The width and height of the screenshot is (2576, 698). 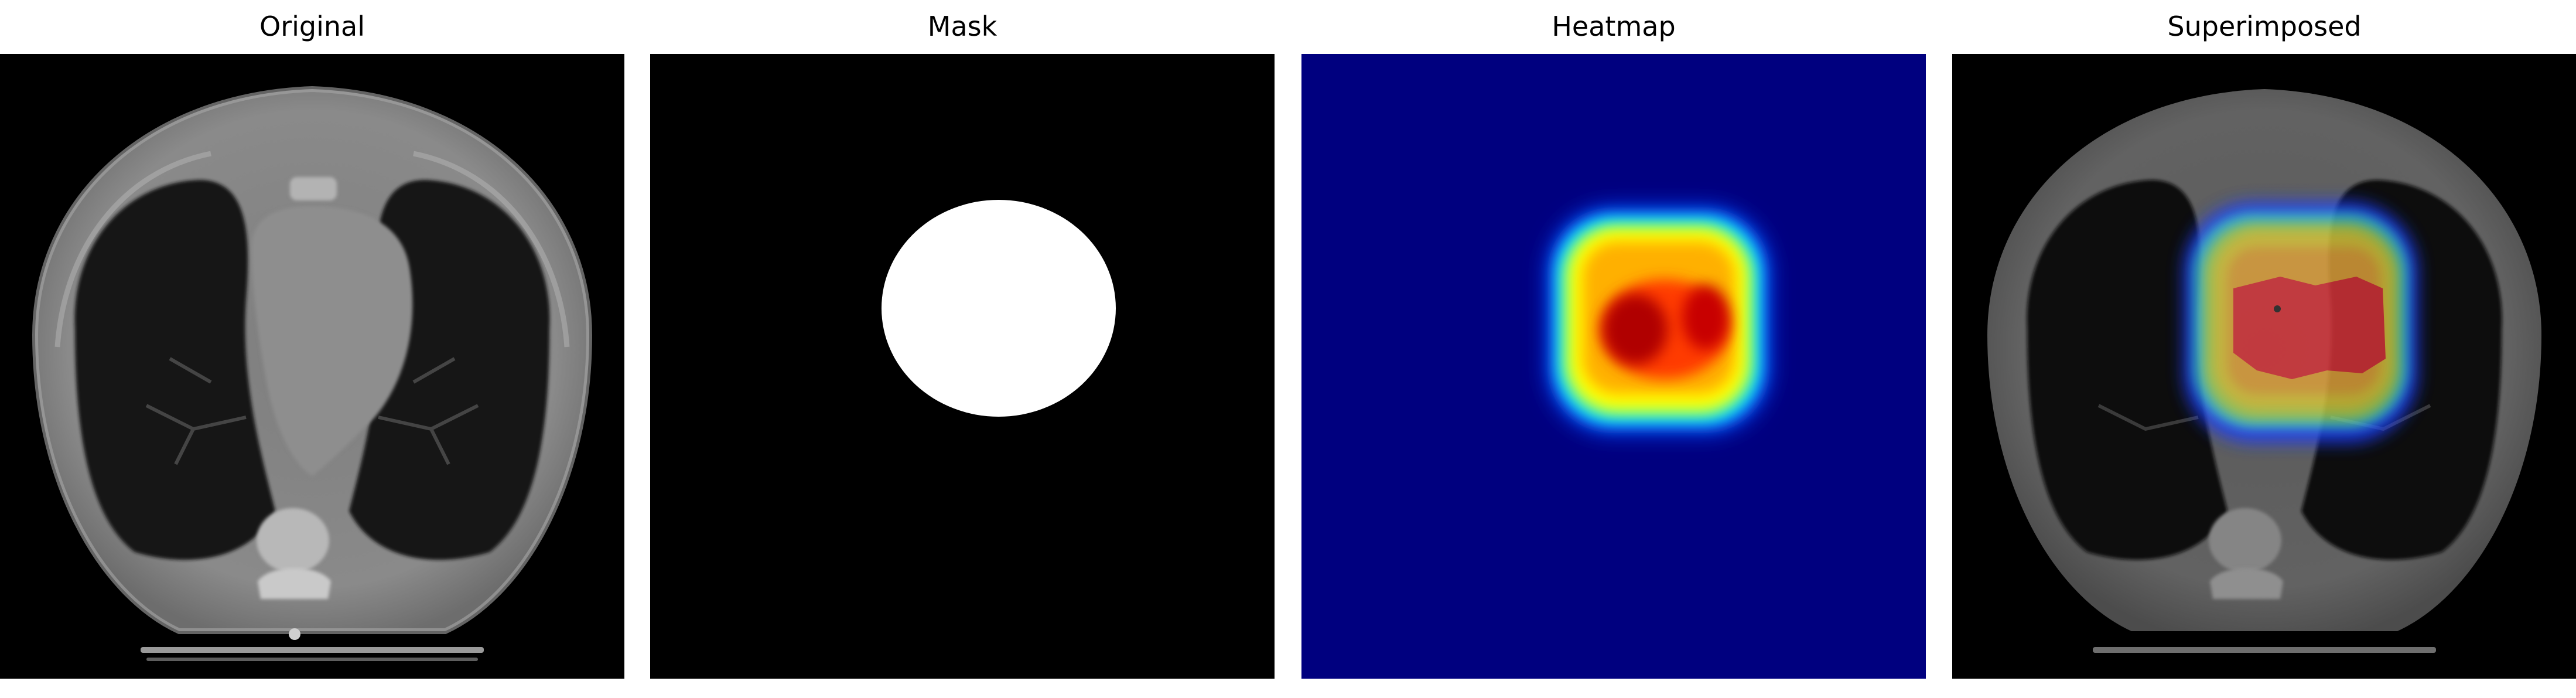 I want to click on panel-title-superimposed: Superimposed, so click(x=2264, y=27).